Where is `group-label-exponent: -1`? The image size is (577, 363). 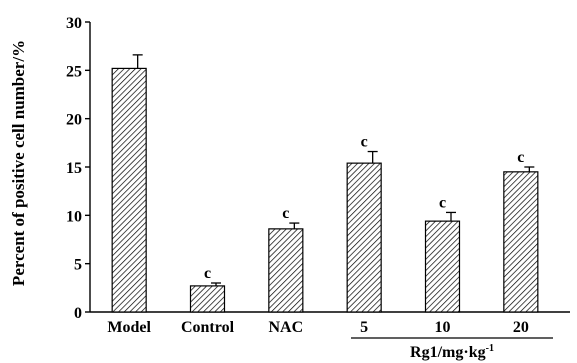
group-label-exponent: -1 is located at coordinates (490, 348).